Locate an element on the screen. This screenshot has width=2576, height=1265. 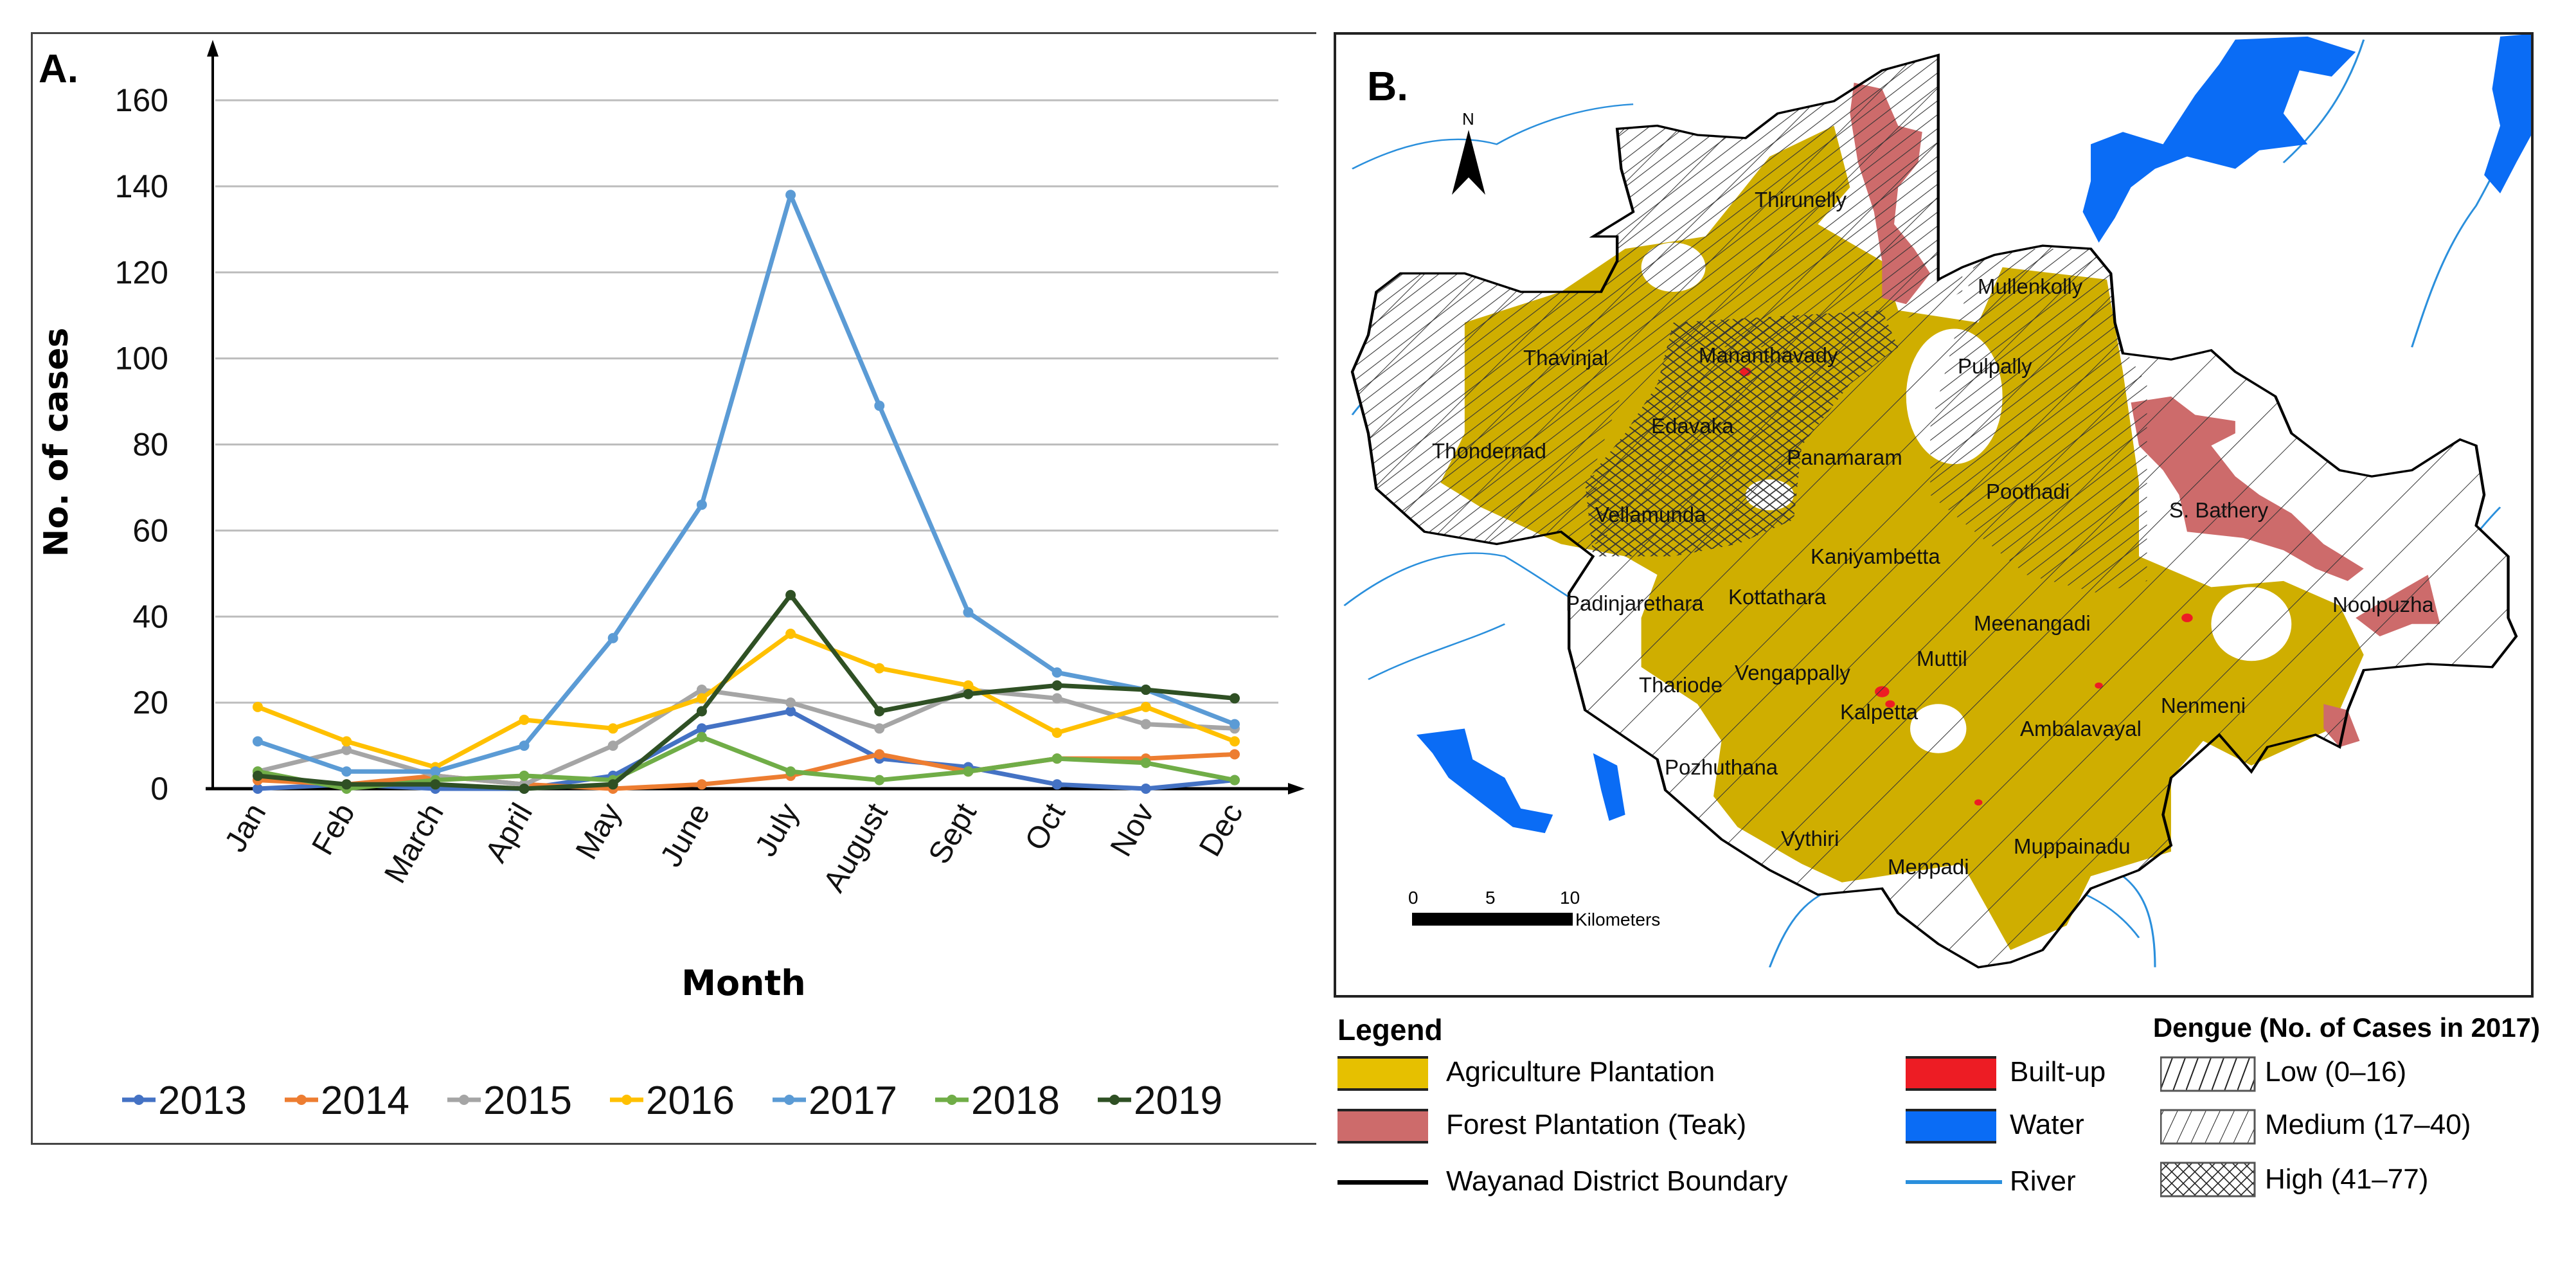
place-label: Mananthavady is located at coordinates (1768, 355).